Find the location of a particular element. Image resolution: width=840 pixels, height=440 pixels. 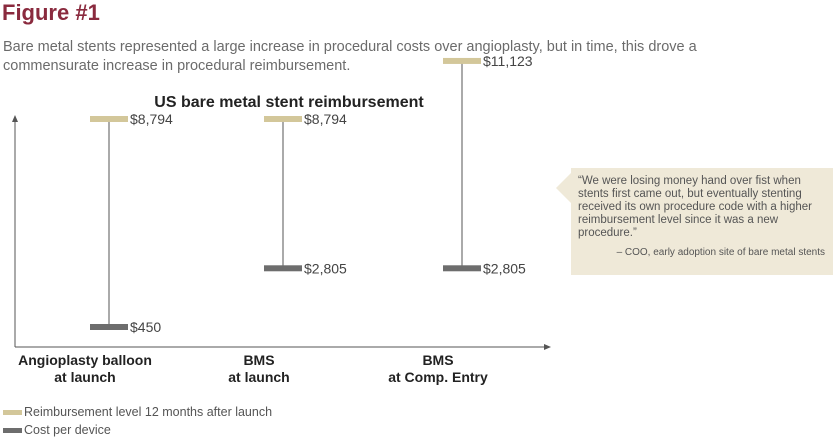

chart-title: US bare metal stent reimbursement is located at coordinates (289, 102).